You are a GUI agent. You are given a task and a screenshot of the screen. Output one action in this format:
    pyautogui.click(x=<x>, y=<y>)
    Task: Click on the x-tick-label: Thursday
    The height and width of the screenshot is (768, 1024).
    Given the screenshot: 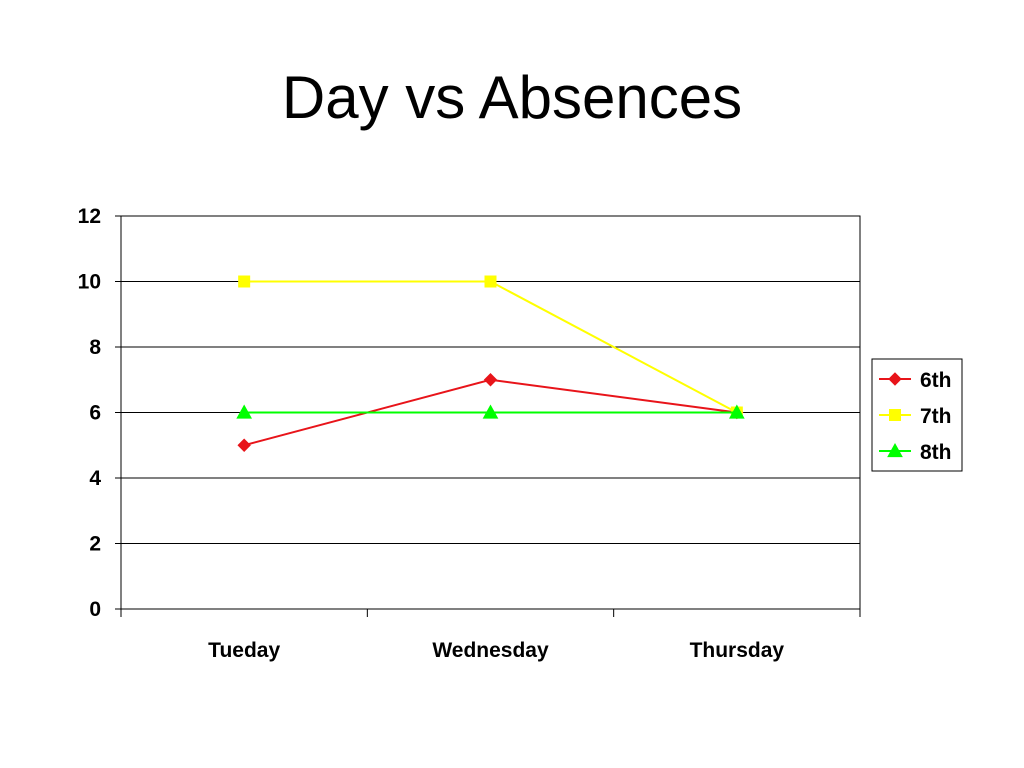 What is the action you would take?
    pyautogui.click(x=737, y=650)
    